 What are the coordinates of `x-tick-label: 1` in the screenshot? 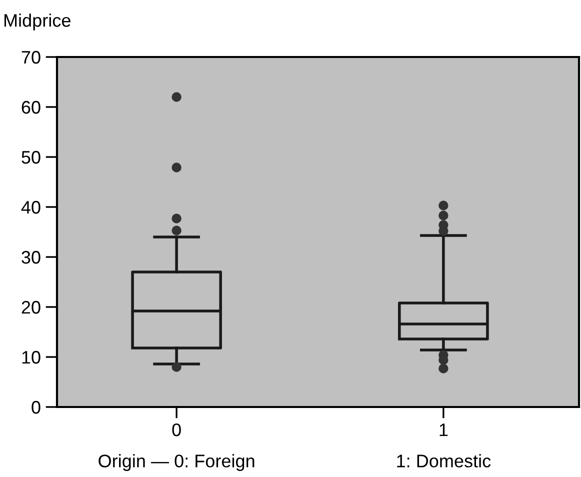 It's located at (444, 430).